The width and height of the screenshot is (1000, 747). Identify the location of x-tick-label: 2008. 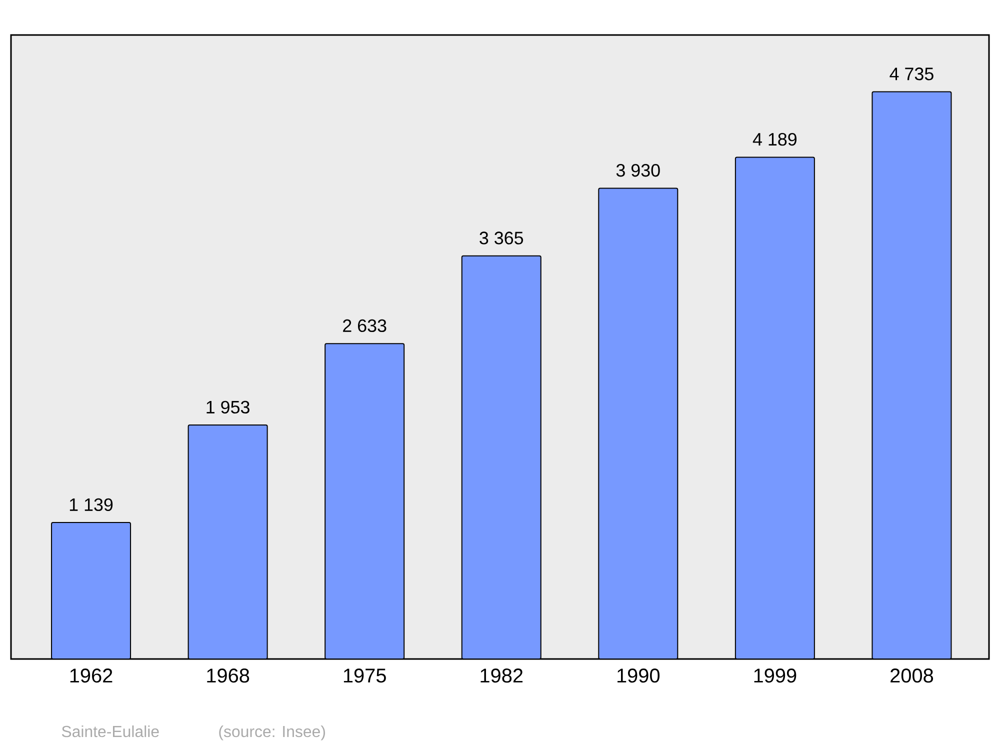
(912, 675).